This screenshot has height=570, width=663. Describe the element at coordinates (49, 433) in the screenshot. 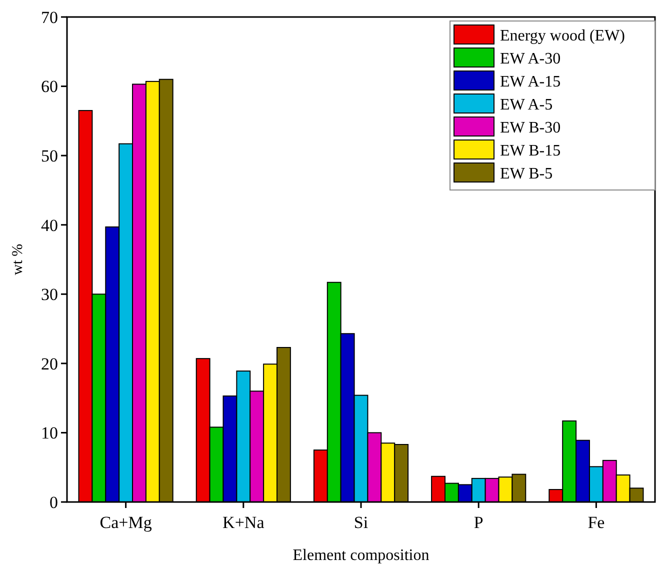

I see `y-tick-label: 10` at that location.